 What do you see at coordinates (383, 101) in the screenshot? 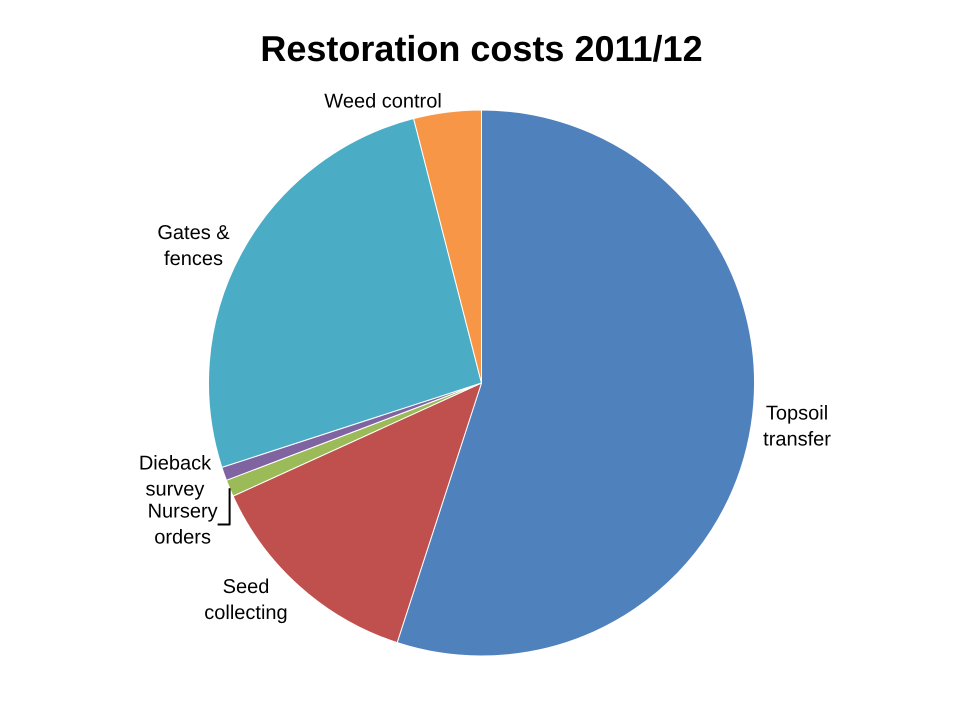
I see `slice-label: Weed control` at bounding box center [383, 101].